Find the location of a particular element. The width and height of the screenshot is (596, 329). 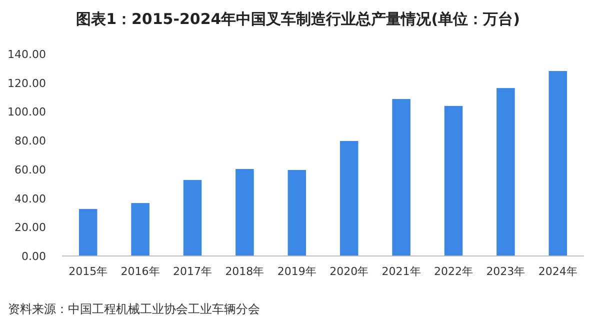

x-tick-label: 2024年 is located at coordinates (558, 271).